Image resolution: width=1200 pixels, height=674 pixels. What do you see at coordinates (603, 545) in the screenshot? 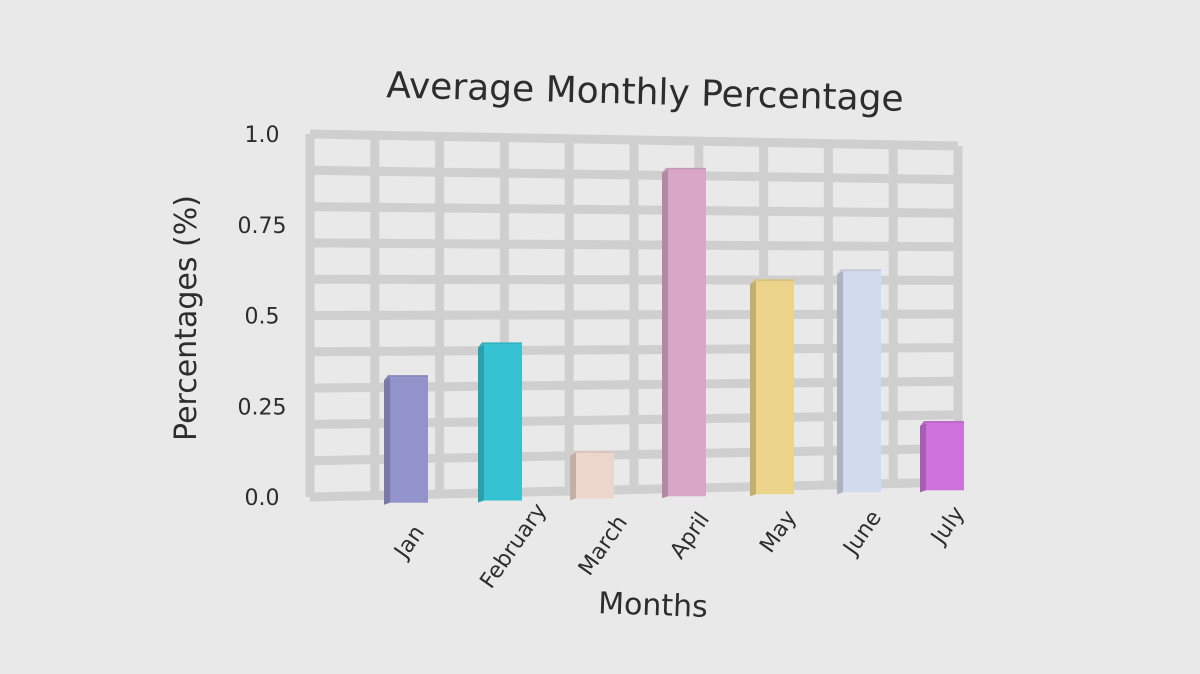
I see `x-category-label: March` at bounding box center [603, 545].